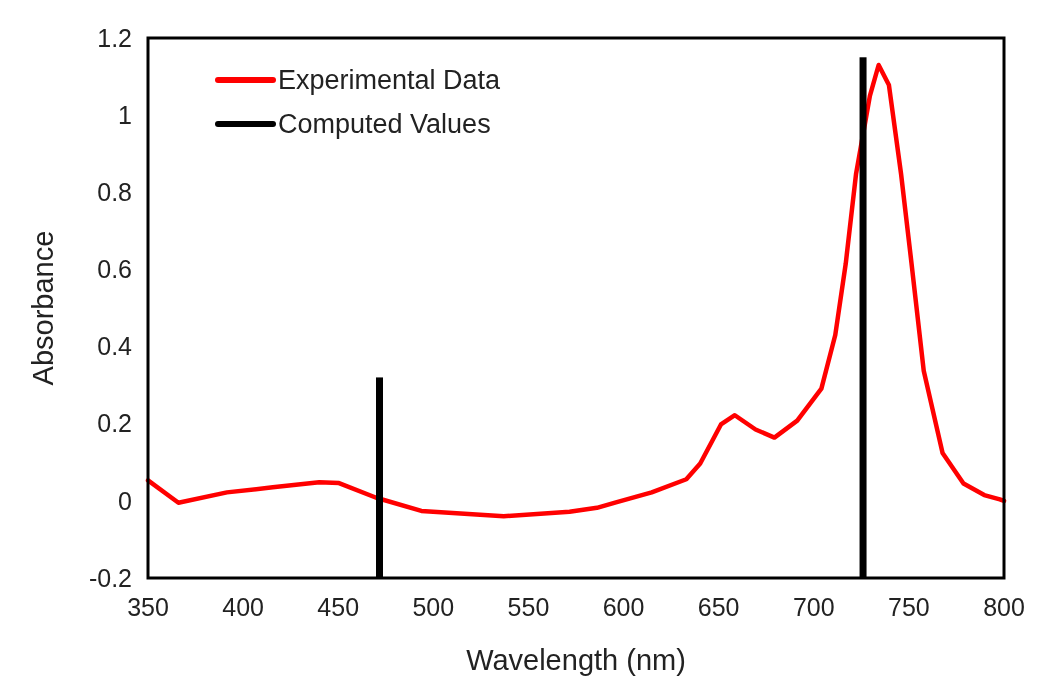  Describe the element at coordinates (114, 192) in the screenshot. I see `y-tick-label: 0.8` at that location.